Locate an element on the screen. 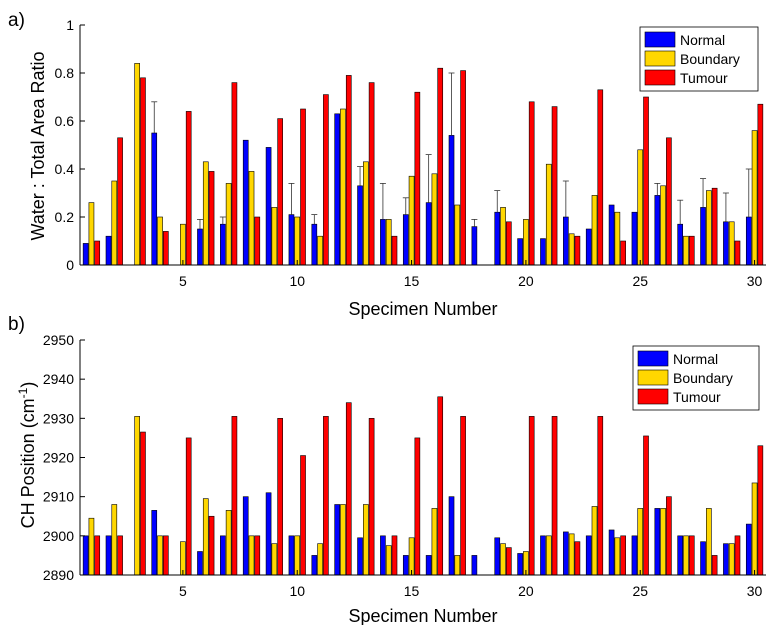 The width and height of the screenshot is (766, 625). y-tick-label: 2910 is located at coordinates (58, 497).